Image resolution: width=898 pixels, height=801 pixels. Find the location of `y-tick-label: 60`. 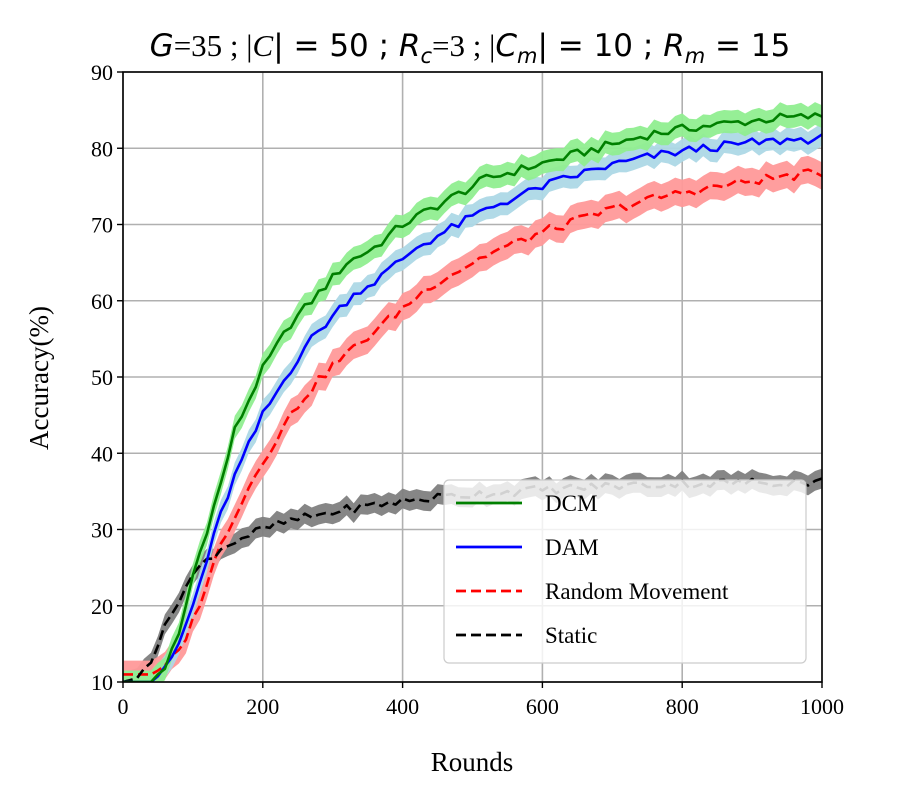

y-tick-label: 60 is located at coordinates (102, 301).